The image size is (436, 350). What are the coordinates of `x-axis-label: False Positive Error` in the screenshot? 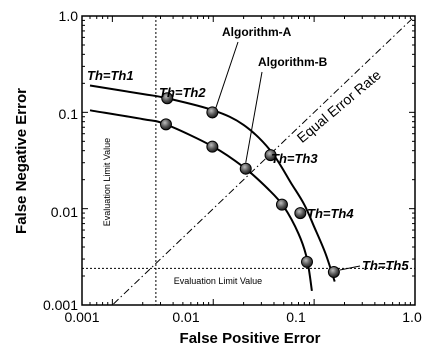 It's located at (250, 338).